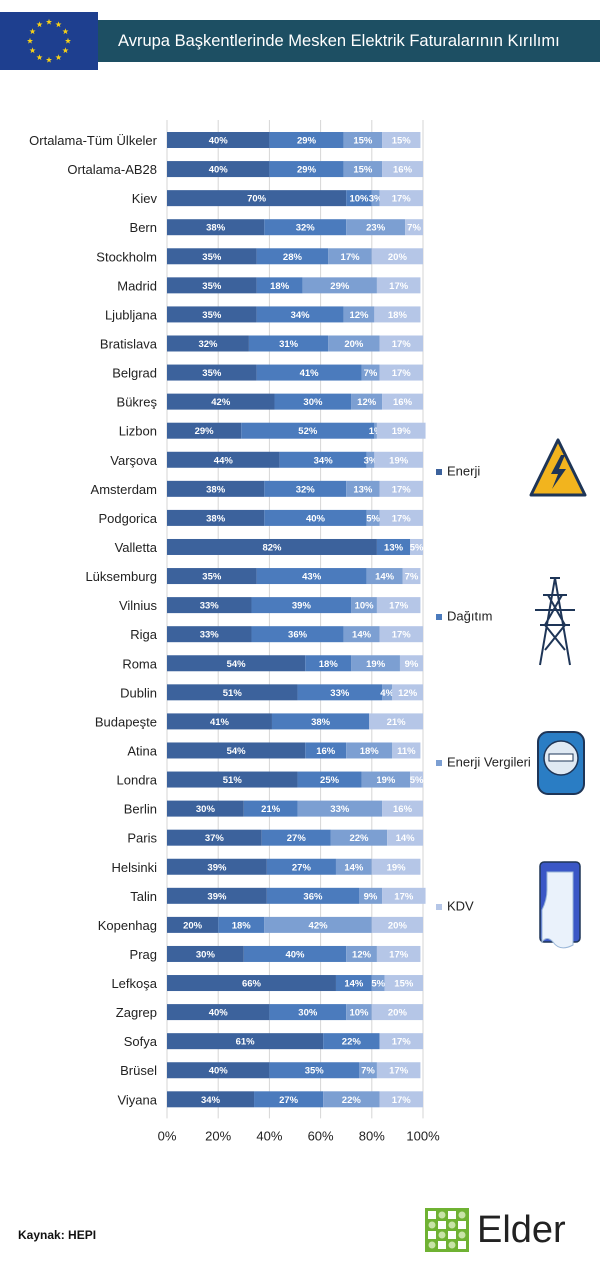 The height and width of the screenshot is (1276, 600). I want to click on data-label: 82%, so click(272, 547).